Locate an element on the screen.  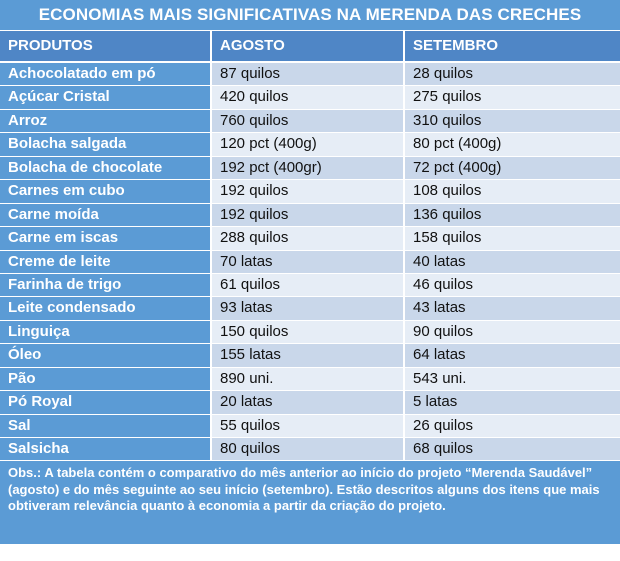
header-agosto: AGOSTO is located at coordinates (308, 46).